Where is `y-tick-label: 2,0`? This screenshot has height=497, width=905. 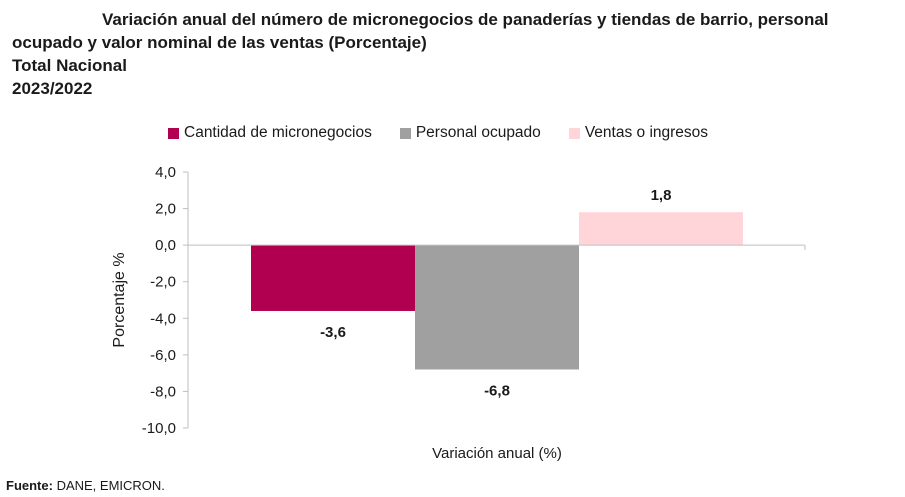 y-tick-label: 2,0 is located at coordinates (165, 209).